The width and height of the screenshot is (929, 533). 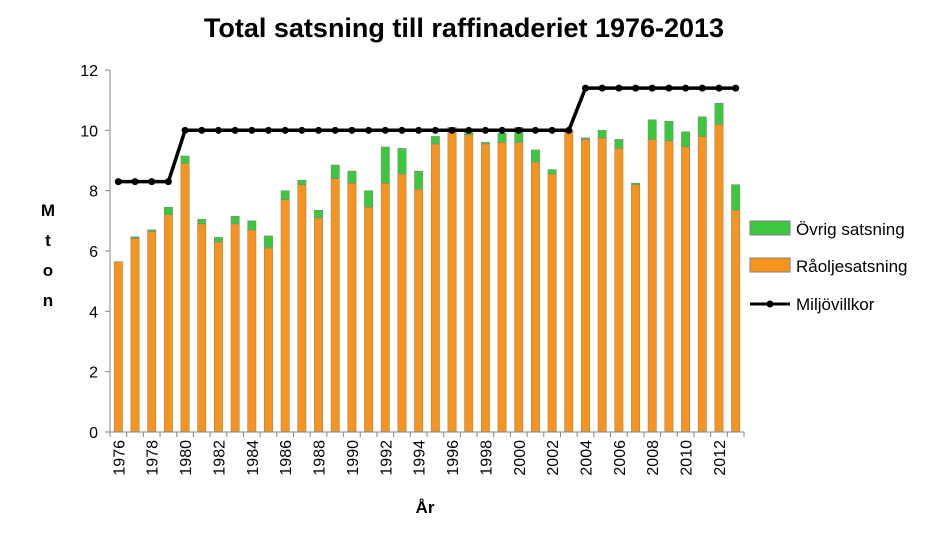 I want to click on bar-ovrig-1981, so click(x=202, y=222).